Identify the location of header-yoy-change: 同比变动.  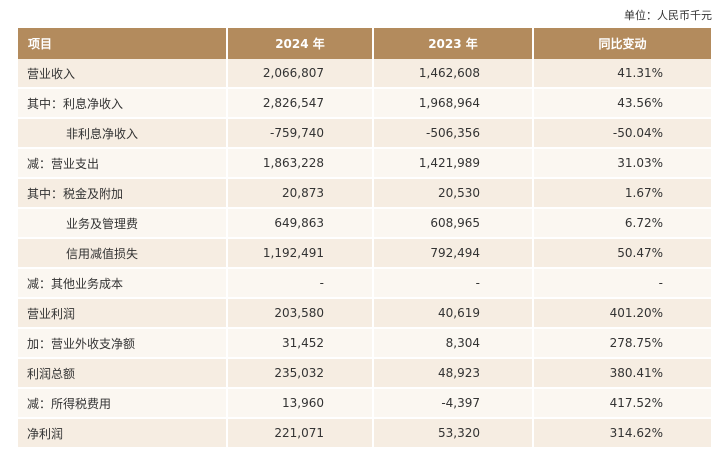
(622, 43).